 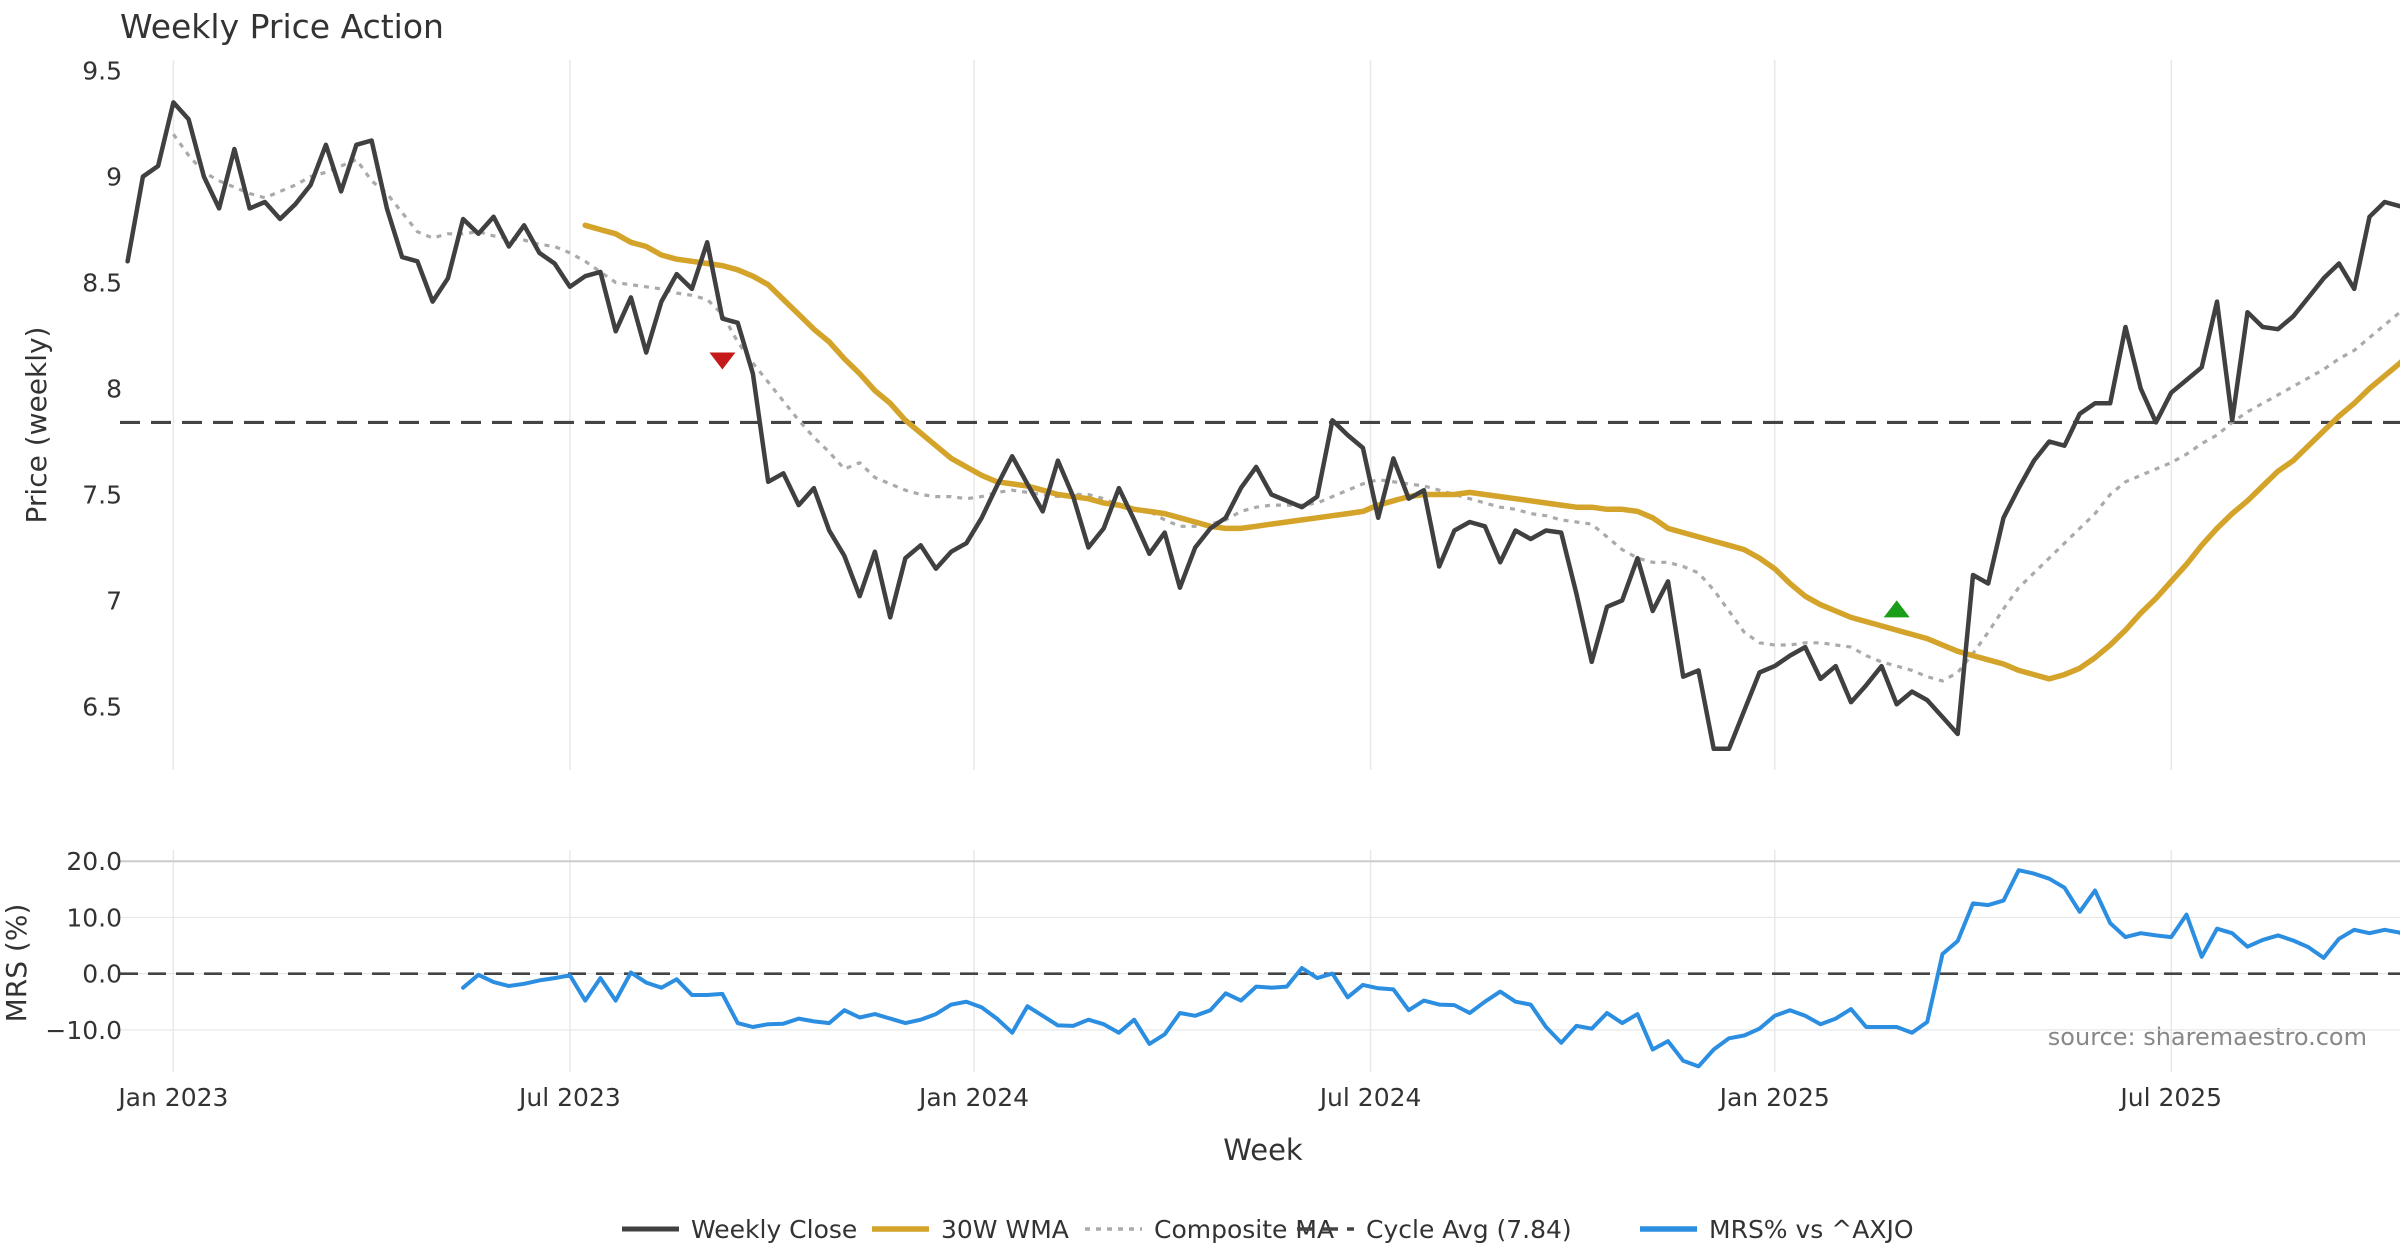 I want to click on source-note: source: sharemaestro.com, so click(x=2207, y=1037).